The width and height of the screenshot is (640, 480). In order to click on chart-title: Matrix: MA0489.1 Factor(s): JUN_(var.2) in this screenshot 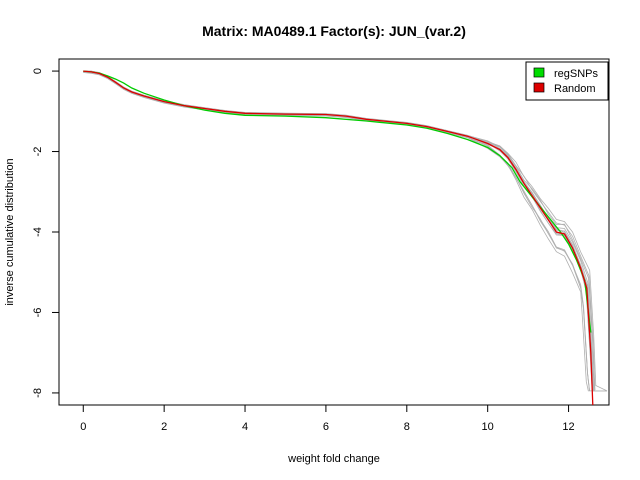, I will do `click(334, 31)`.